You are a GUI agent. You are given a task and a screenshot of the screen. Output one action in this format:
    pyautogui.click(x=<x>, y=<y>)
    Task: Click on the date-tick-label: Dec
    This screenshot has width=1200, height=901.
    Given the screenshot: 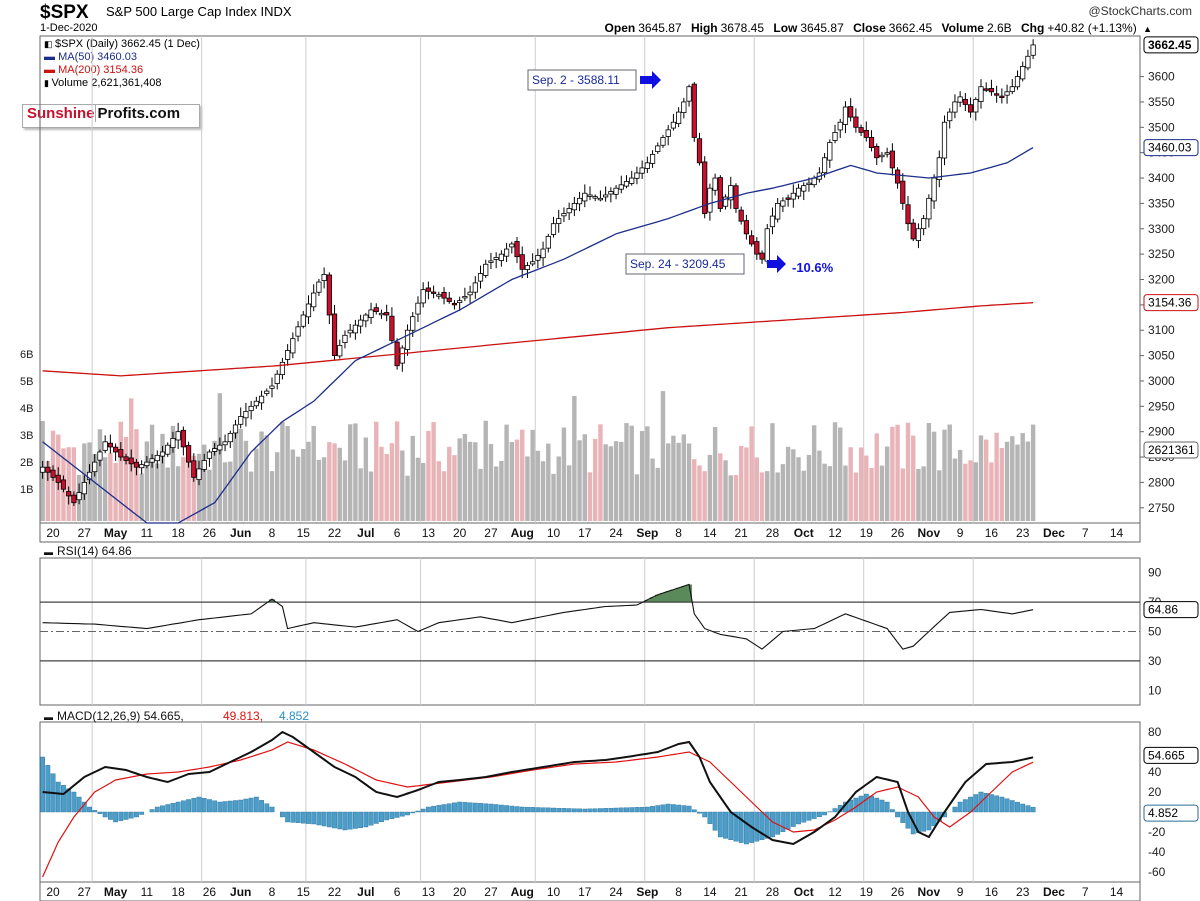 What is the action you would take?
    pyautogui.click(x=1054, y=533)
    